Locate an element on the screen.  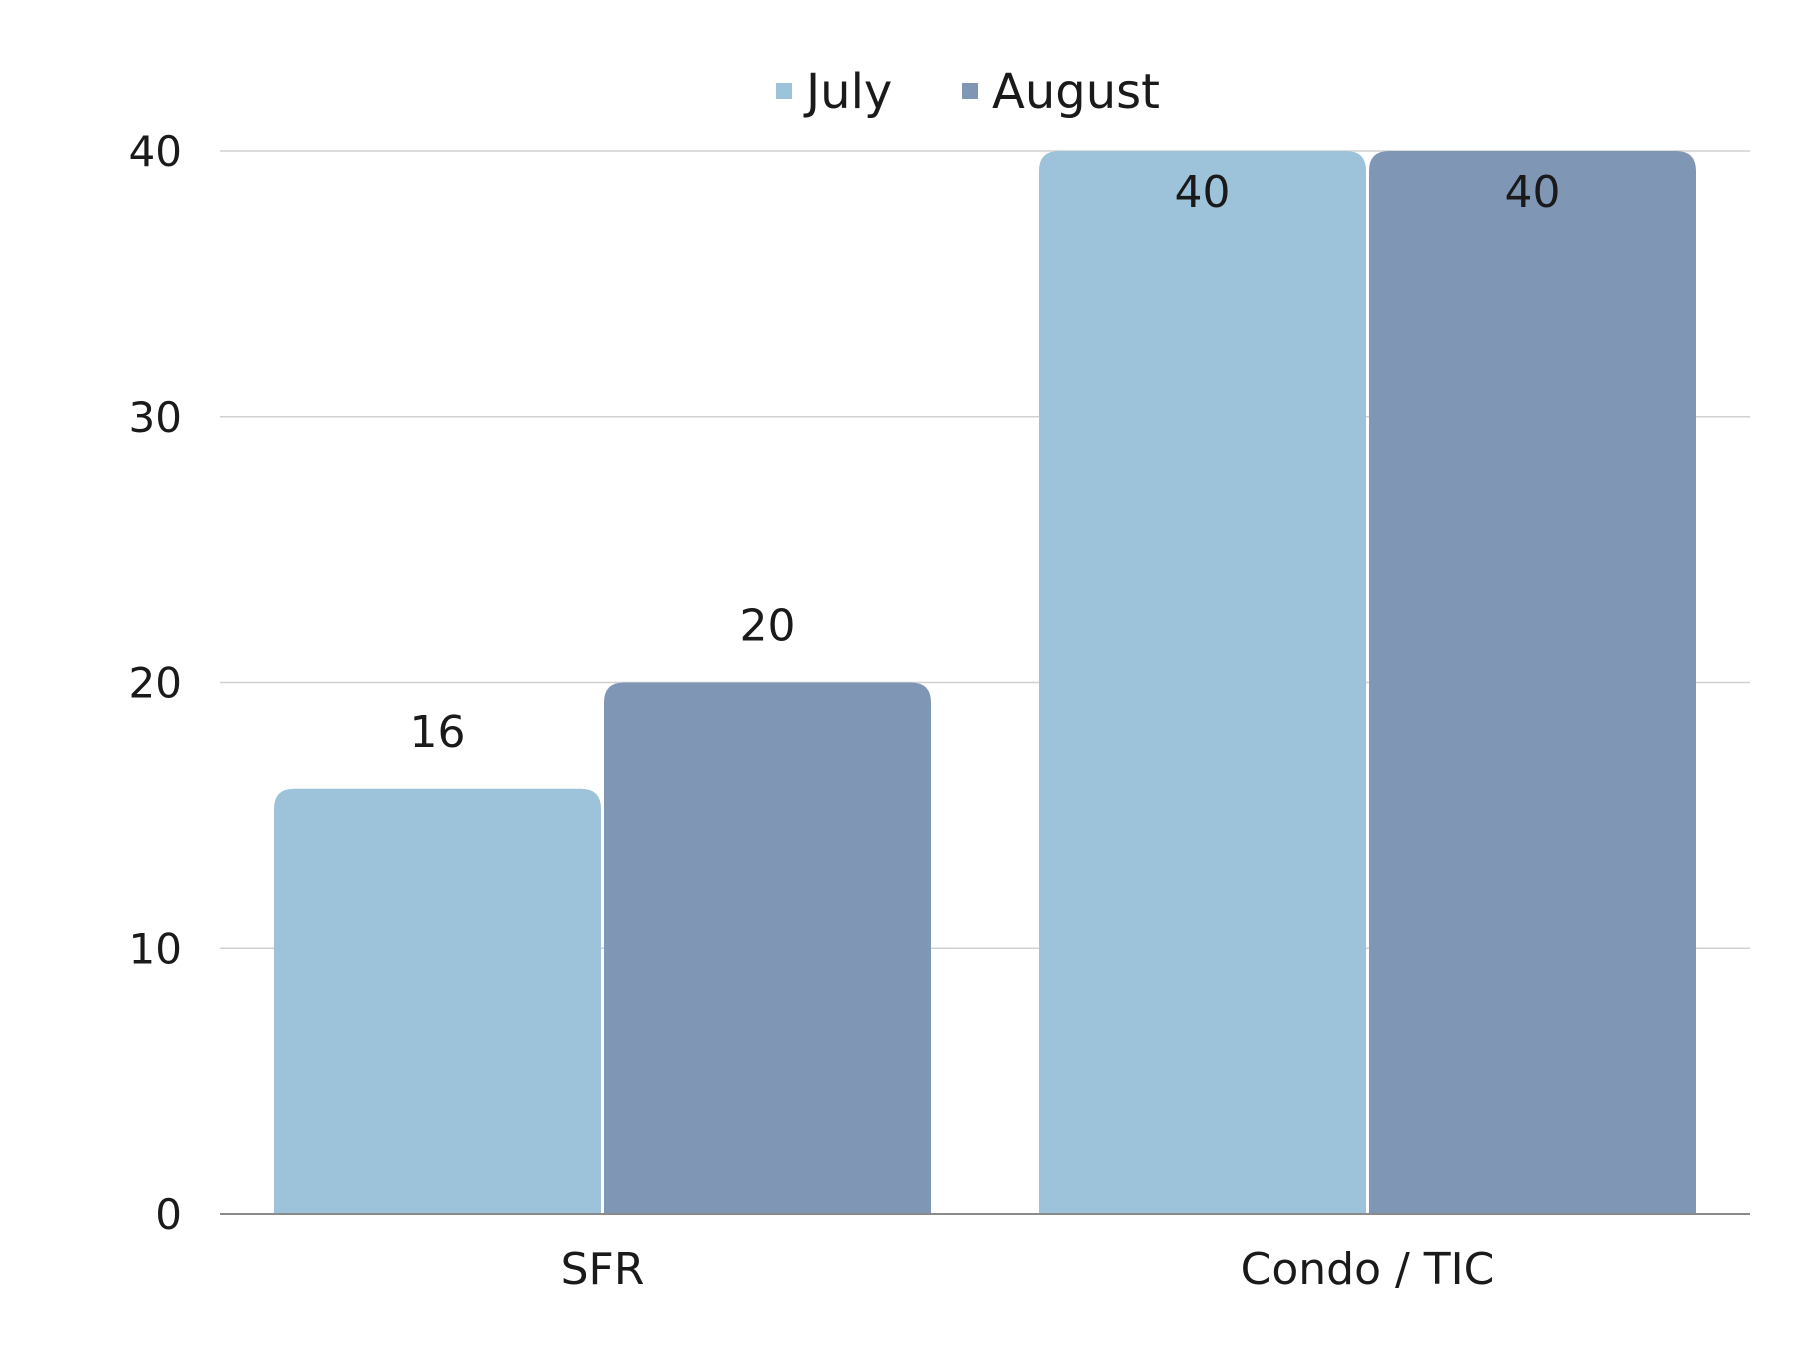
legend-item-august: August is located at coordinates (1061, 92).